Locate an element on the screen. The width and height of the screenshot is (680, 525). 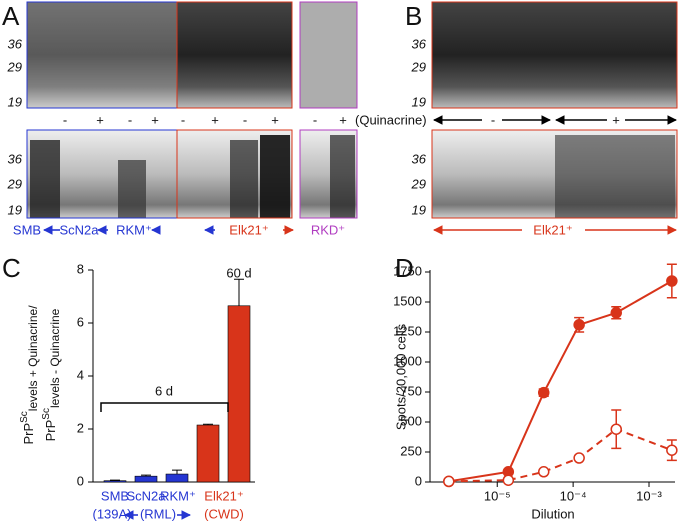
cell-line-label: RKM⁺ is located at coordinates (134, 229).